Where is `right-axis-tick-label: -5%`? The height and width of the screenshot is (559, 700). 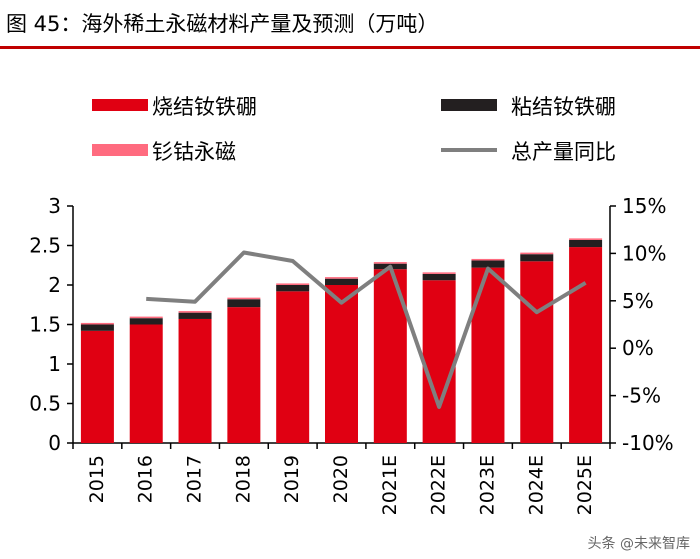
right-axis-tick-label: -5% is located at coordinates (641, 396).